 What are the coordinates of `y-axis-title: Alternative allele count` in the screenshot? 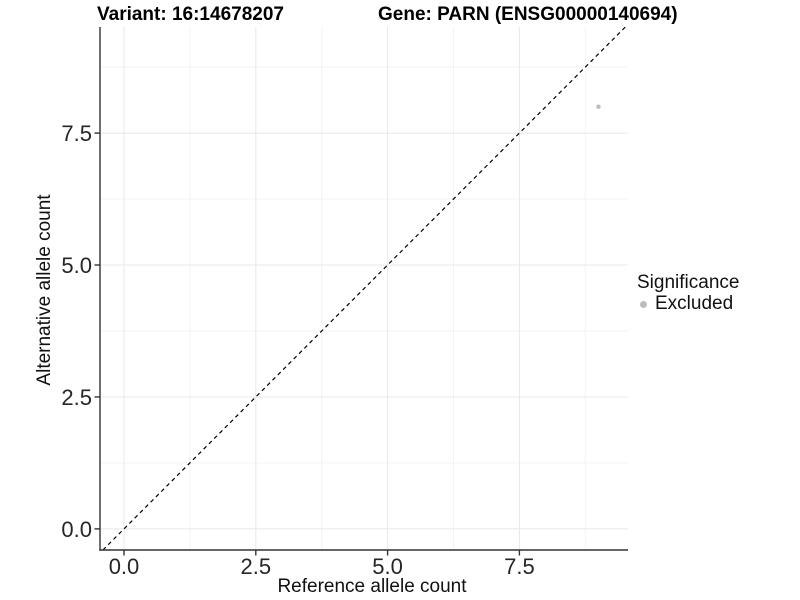 It's located at (44, 290).